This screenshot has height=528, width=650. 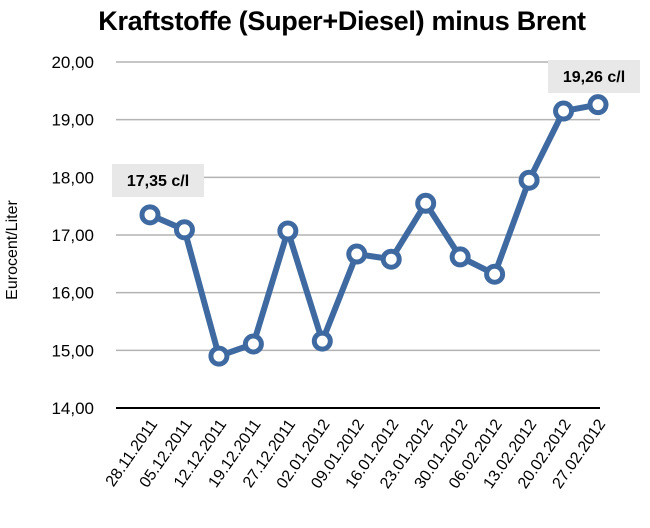 I want to click on callout-label: 17,35 c/l, so click(x=158, y=181).